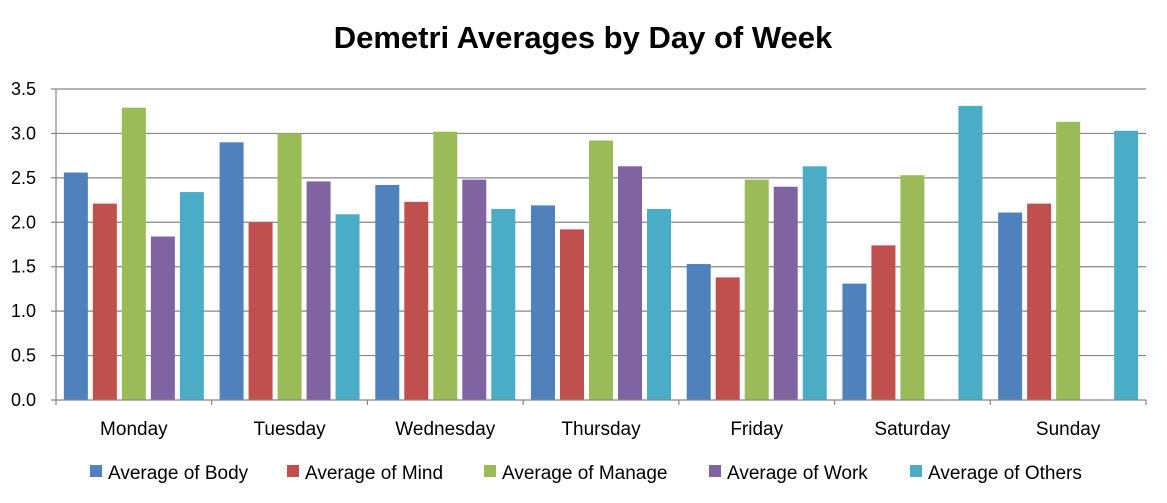 Image resolution: width=1167 pixels, height=503 pixels. I want to click on y-tick-label: 2.5, so click(23, 178).